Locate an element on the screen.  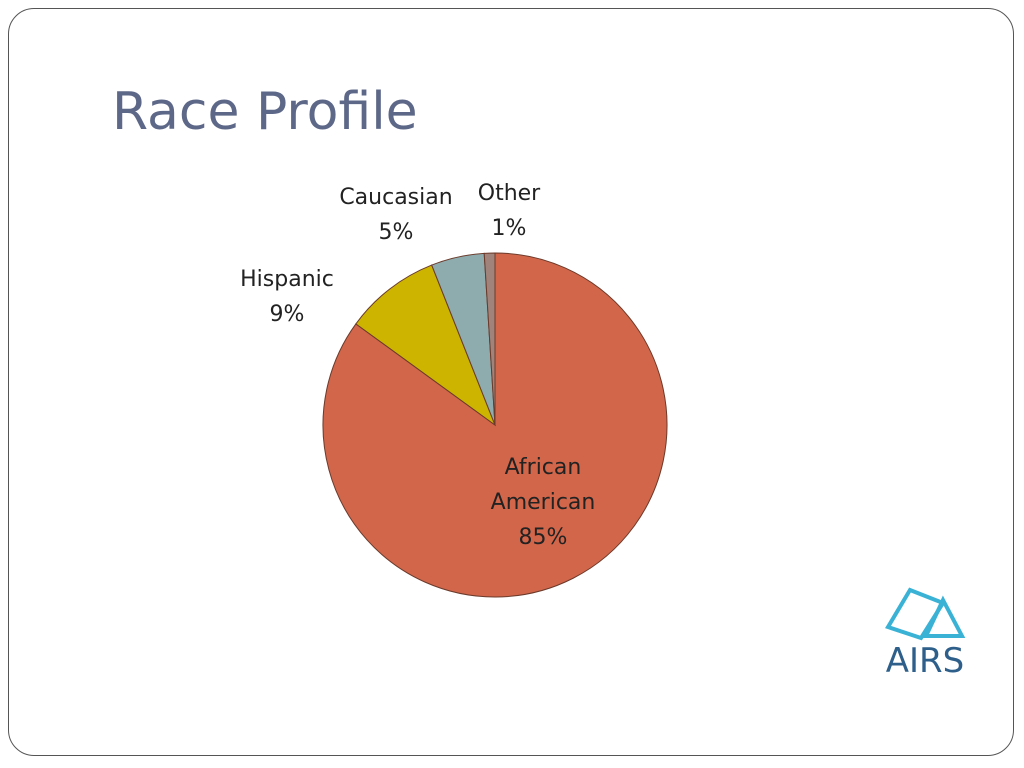
category-label: Other is located at coordinates (509, 193).